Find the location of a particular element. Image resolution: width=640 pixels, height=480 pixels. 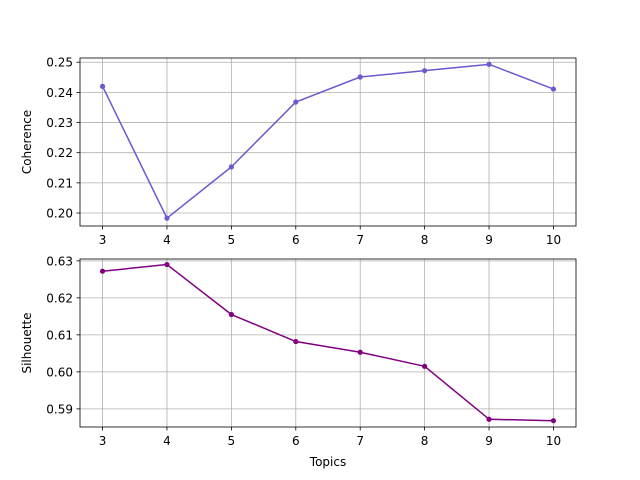

y-axis-label: Silhouette is located at coordinates (27, 342).